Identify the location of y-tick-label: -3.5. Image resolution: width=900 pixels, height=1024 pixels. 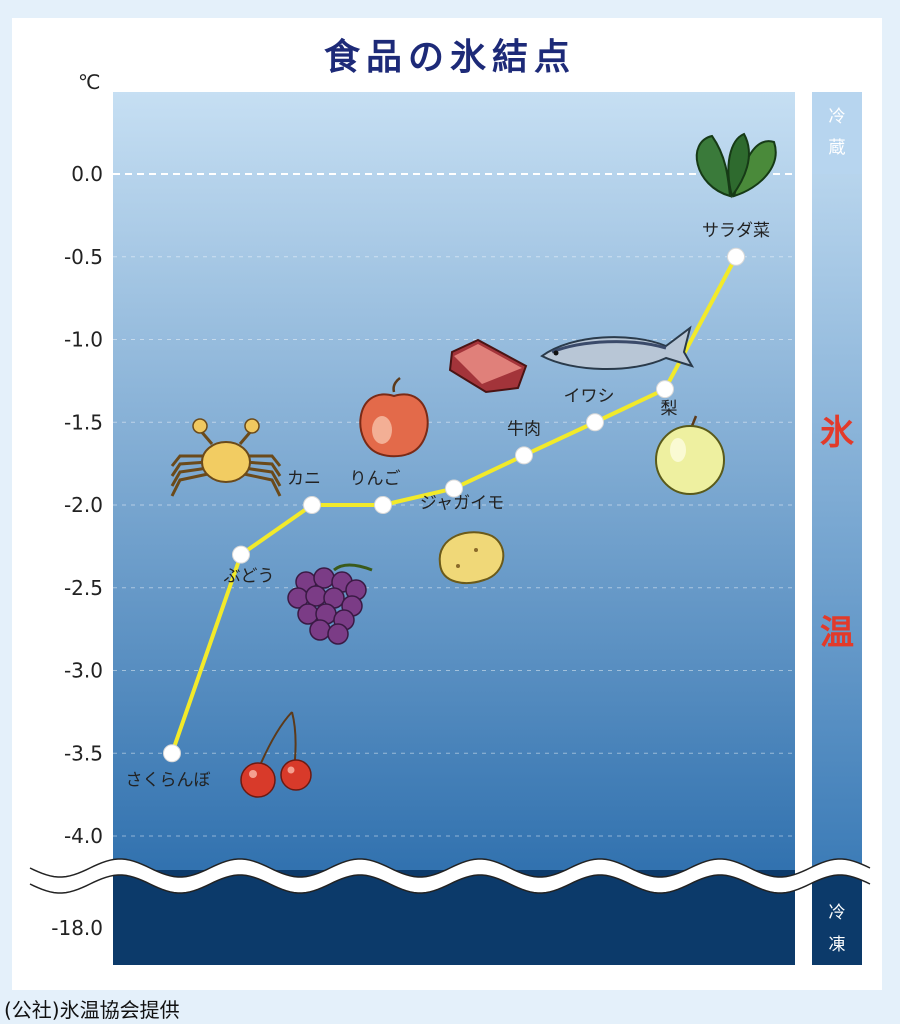
(83, 753).